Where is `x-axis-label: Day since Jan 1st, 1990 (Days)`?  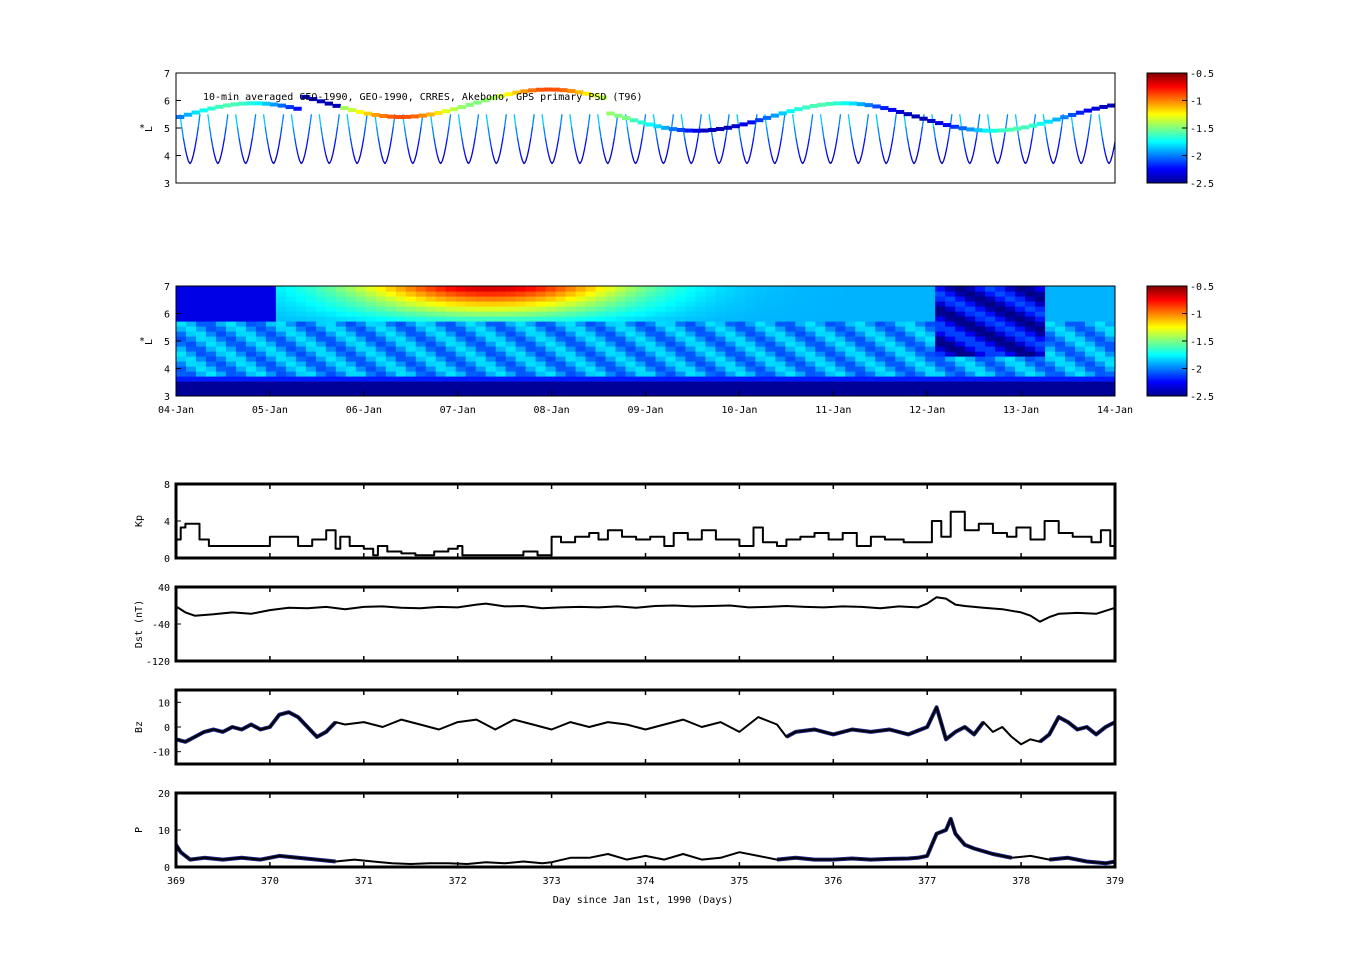
x-axis-label: Day since Jan 1st, 1990 (Days) is located at coordinates (643, 900).